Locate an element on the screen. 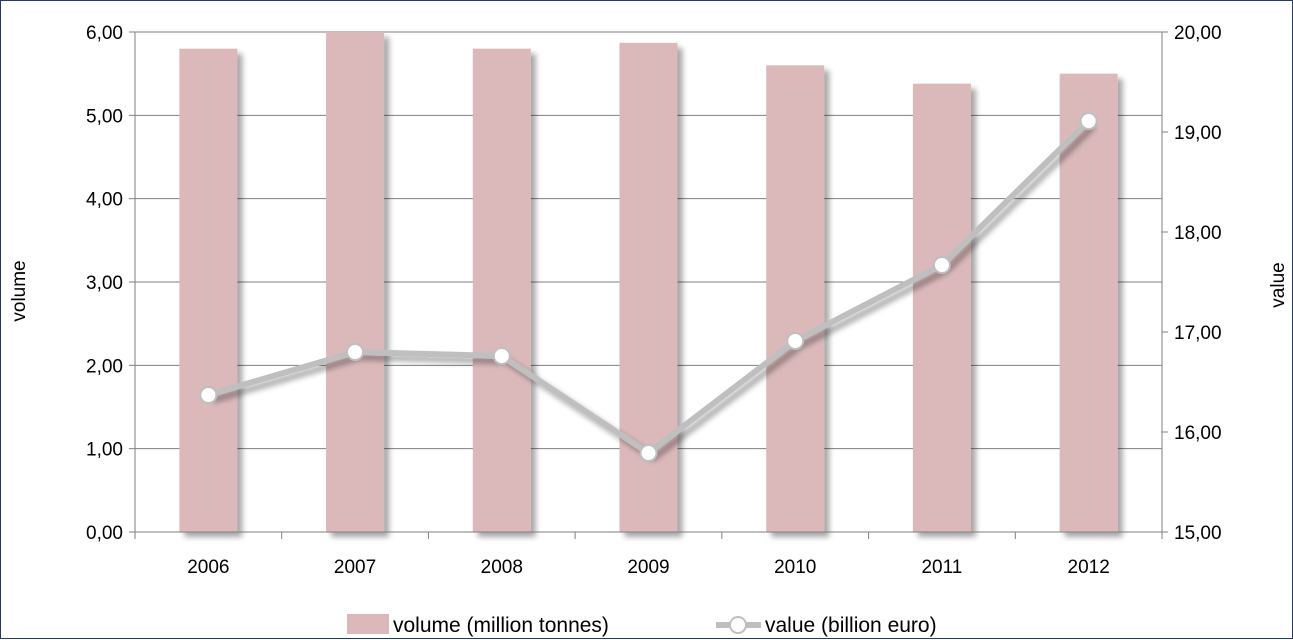  x-tick-label: 2007 is located at coordinates (355, 567).